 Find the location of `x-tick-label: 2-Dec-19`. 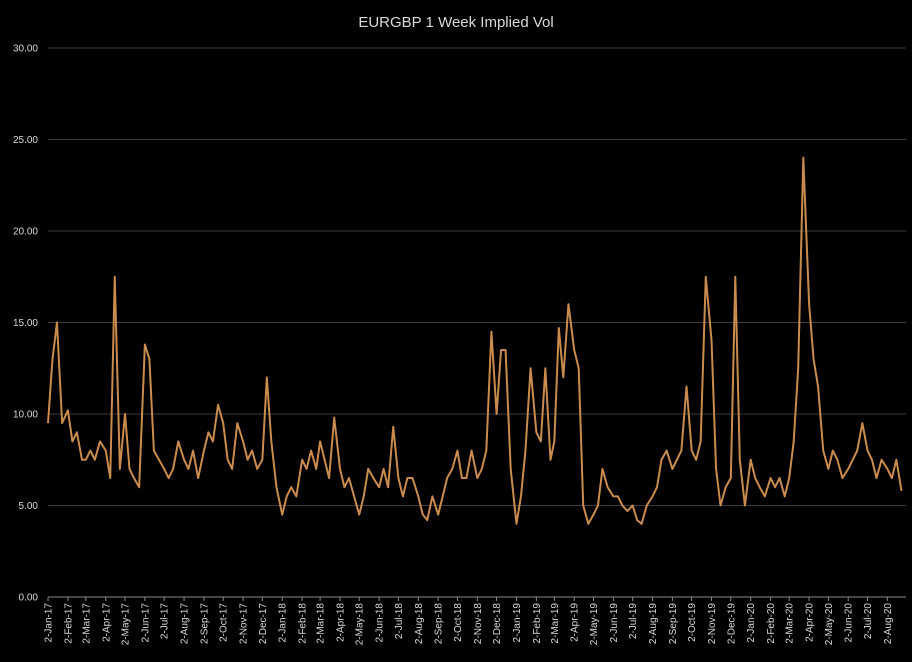

x-tick-label: 2-Dec-19 is located at coordinates (731, 624).